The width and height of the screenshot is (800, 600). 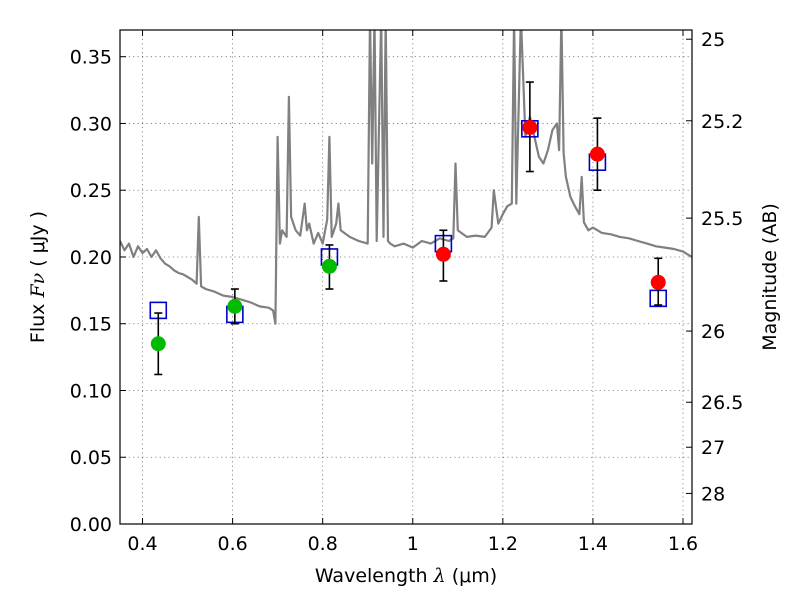 What do you see at coordinates (713, 494) in the screenshot?
I see `right-tick-label: 28` at bounding box center [713, 494].